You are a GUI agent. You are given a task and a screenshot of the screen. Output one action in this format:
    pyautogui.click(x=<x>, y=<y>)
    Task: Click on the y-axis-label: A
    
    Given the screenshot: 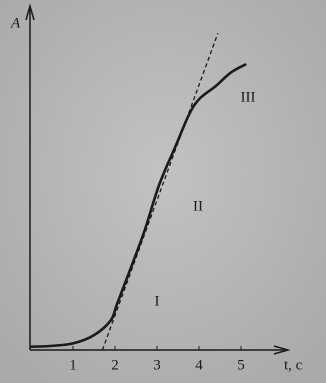 What is the action you would take?
    pyautogui.click(x=15, y=23)
    